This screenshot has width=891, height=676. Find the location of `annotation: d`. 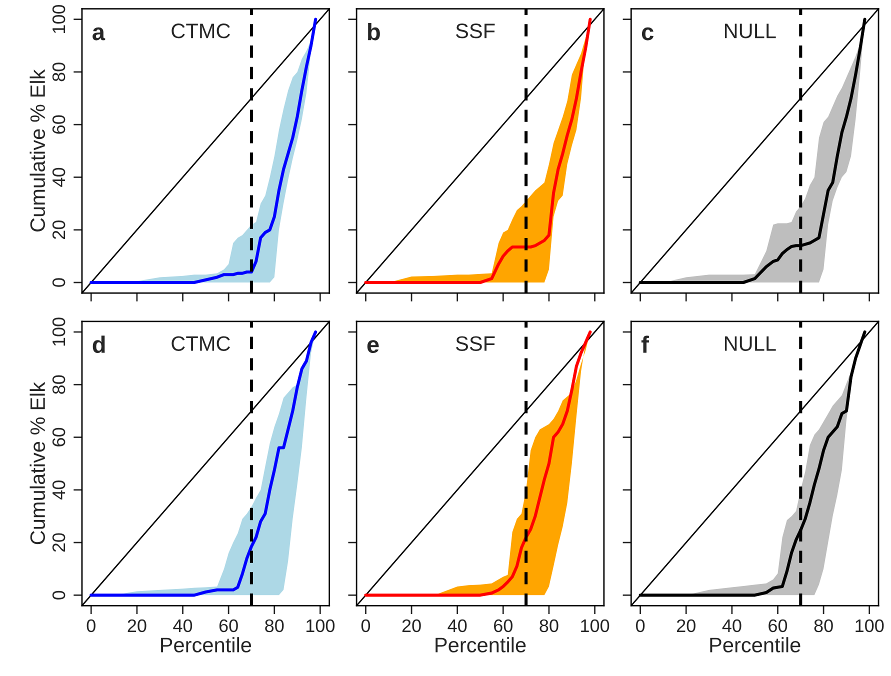

annotation: d is located at coordinates (98, 345).